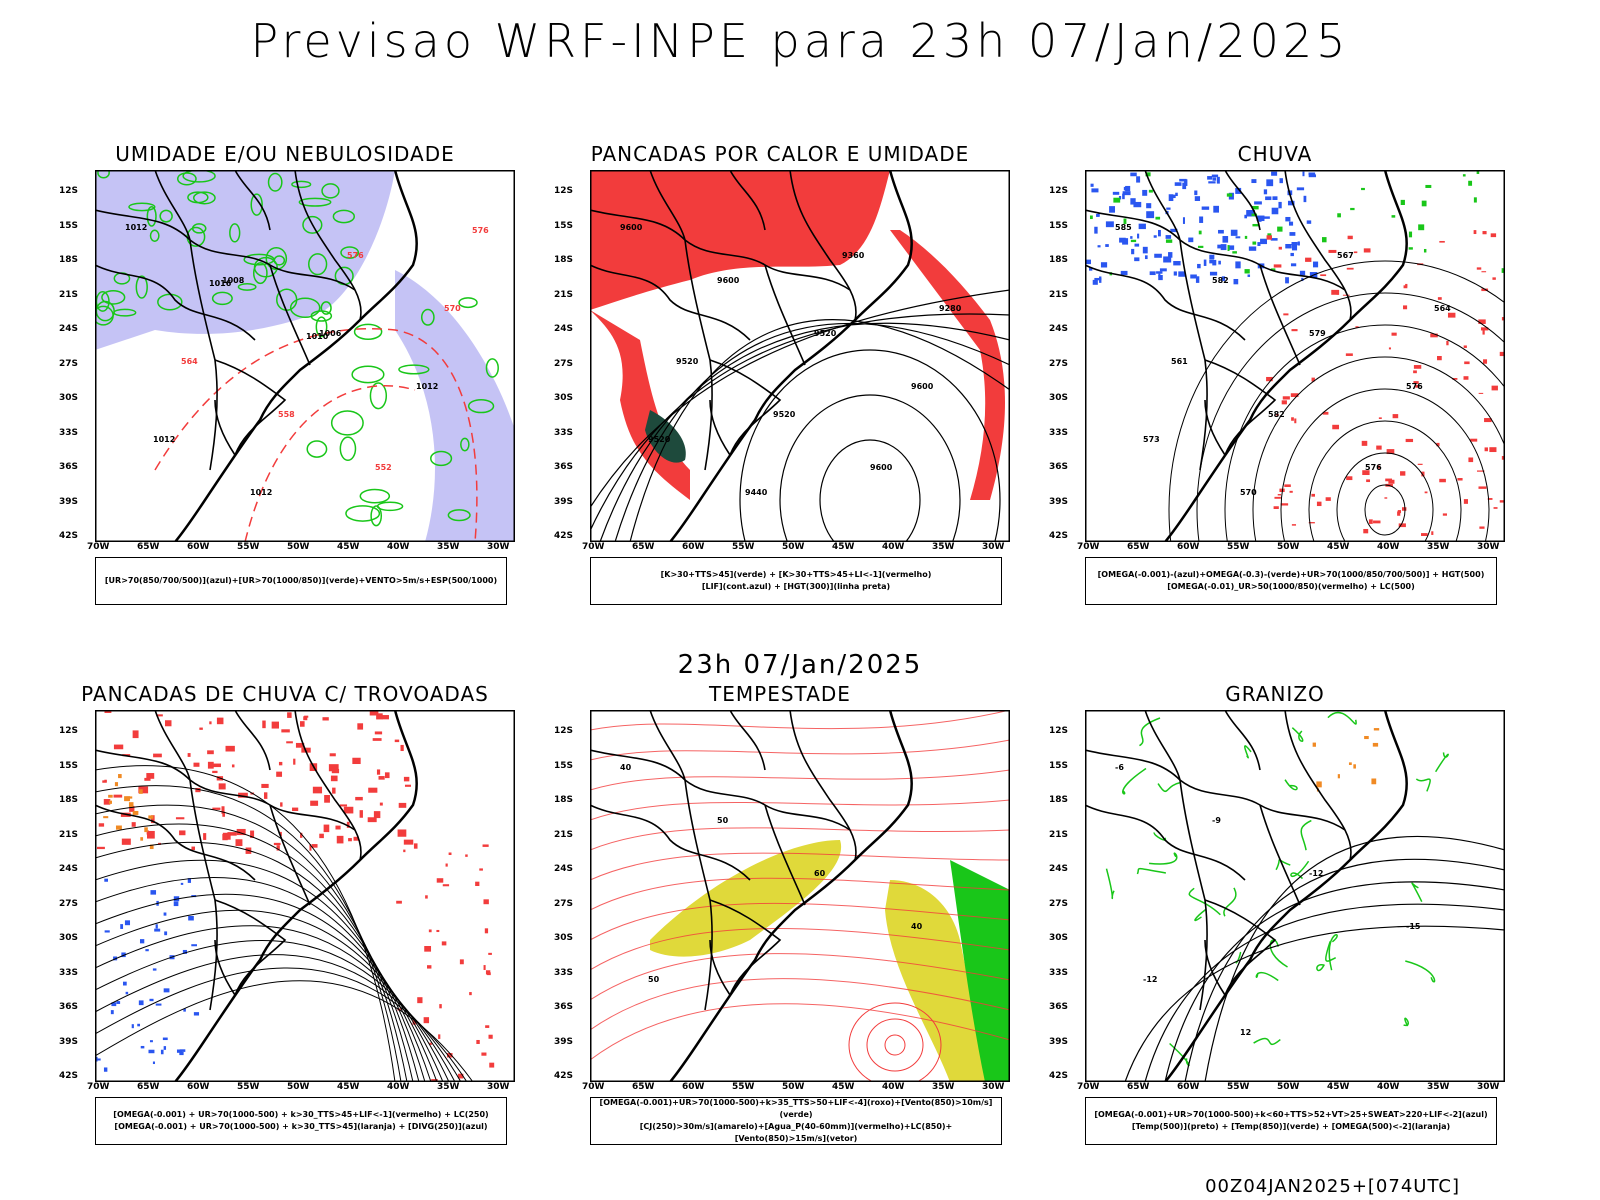  Describe the element at coordinates (98, 547) in the screenshot. I see `lon-tick-label: 70W` at that location.